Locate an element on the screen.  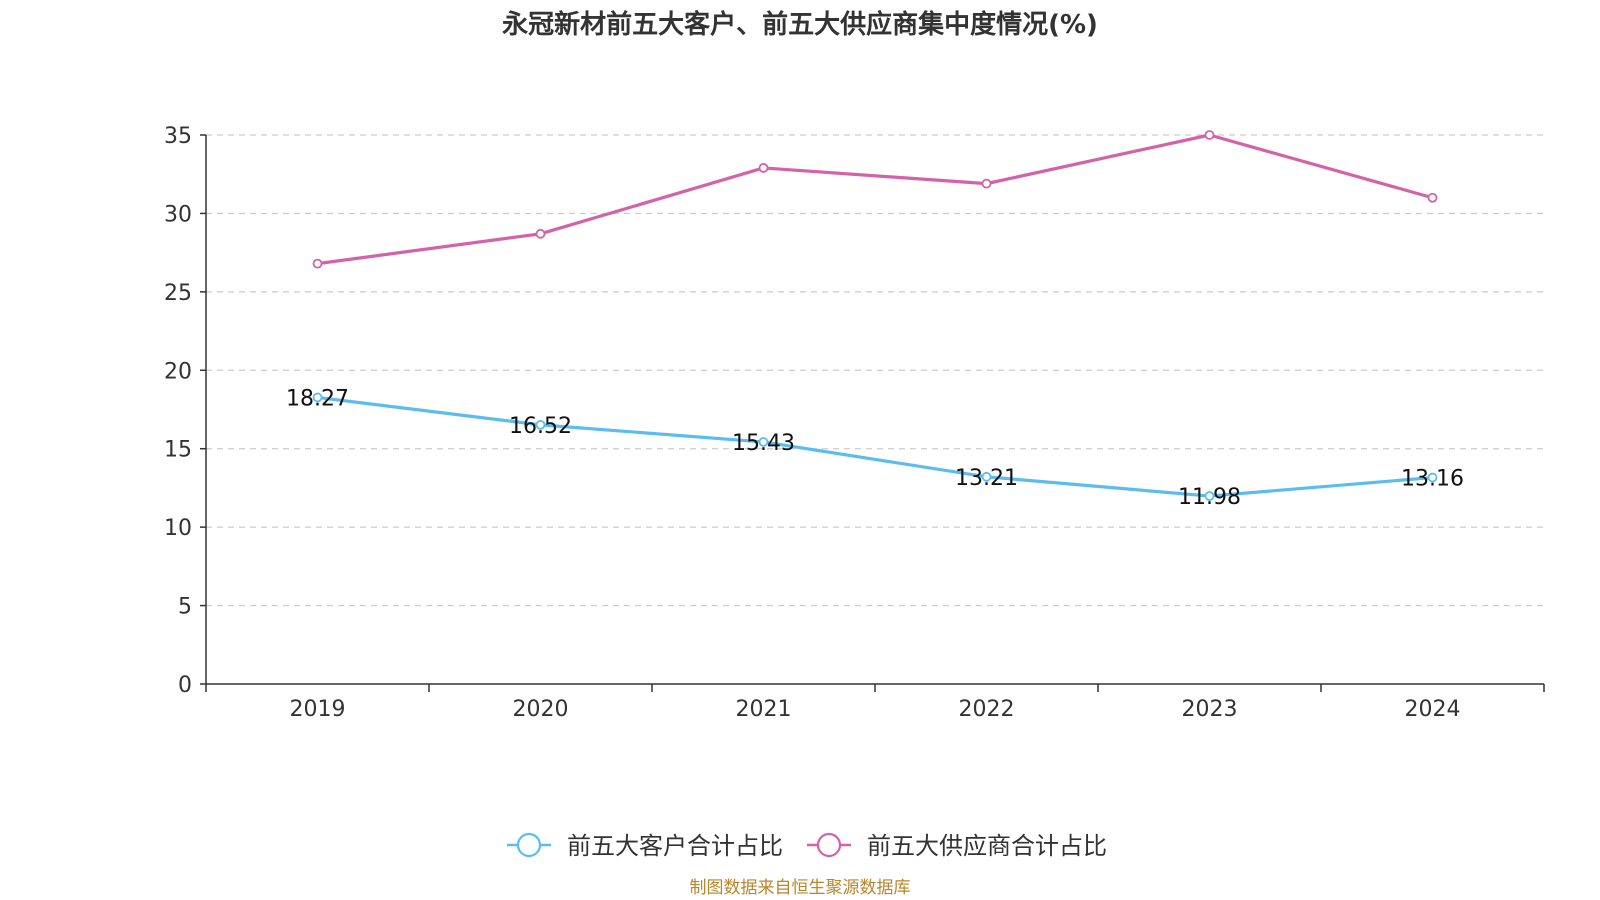
x-tick-label: 2023 is located at coordinates (1210, 709).